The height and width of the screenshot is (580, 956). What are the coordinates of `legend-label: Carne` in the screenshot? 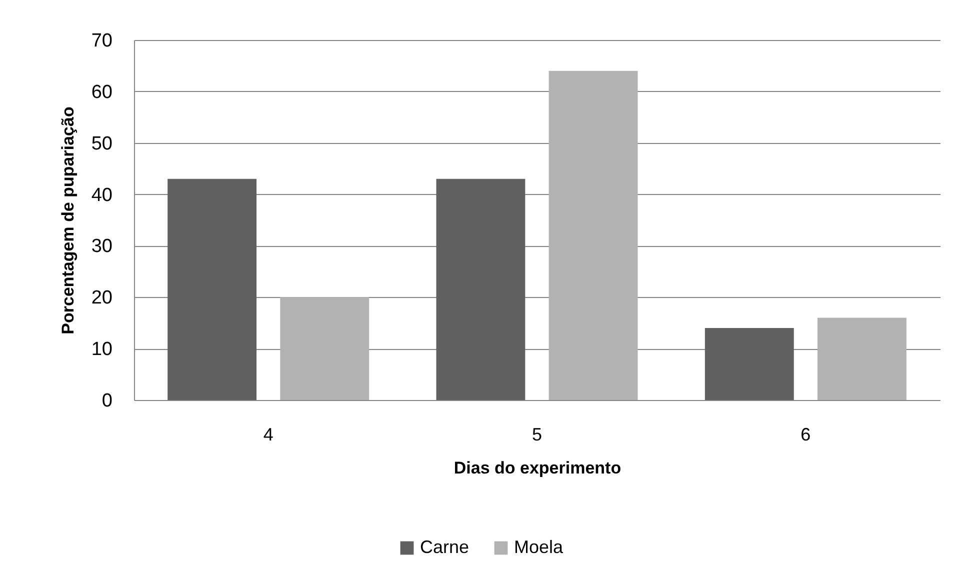 It's located at (445, 547).